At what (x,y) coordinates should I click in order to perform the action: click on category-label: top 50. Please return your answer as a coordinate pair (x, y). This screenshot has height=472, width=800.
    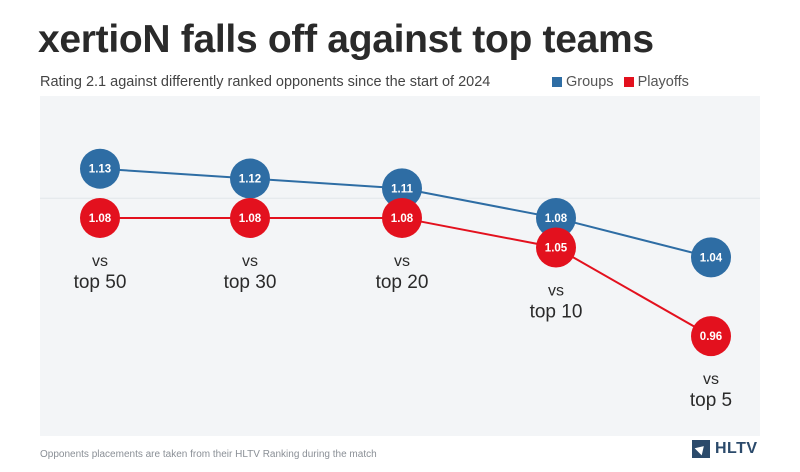
    Looking at the image, I should click on (100, 282).